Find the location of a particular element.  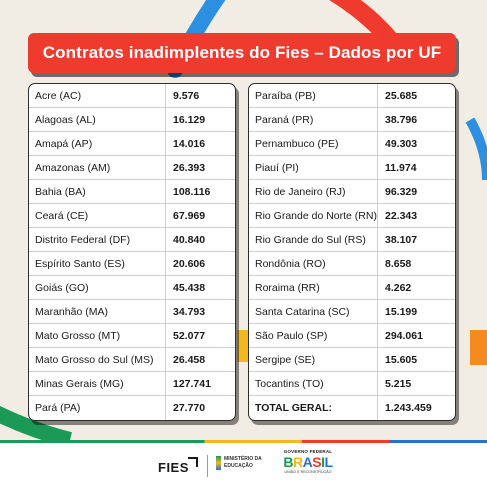

table-row: Piauí (PI) 11.974 is located at coordinates (352, 168).